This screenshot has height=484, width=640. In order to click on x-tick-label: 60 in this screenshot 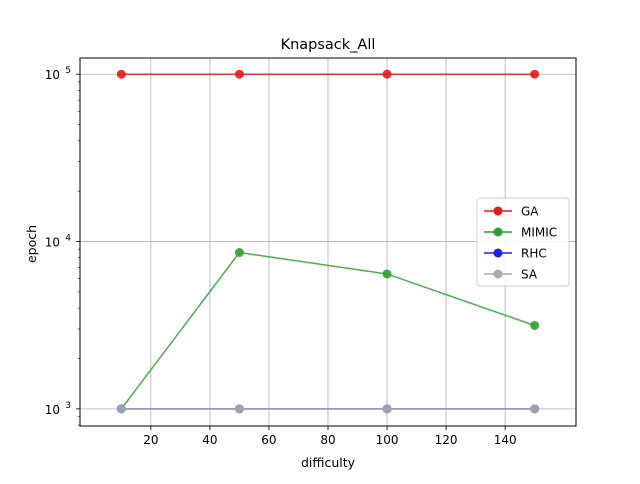, I will do `click(268, 440)`.